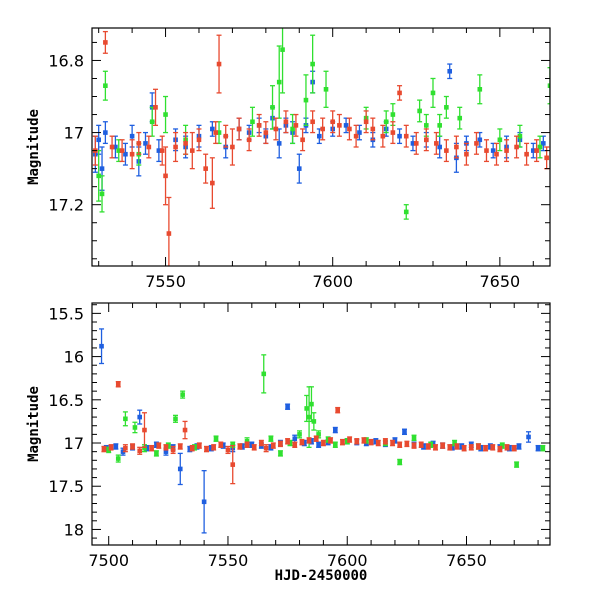  I want to click on y-tick-label: 17.5, so click(66, 486).